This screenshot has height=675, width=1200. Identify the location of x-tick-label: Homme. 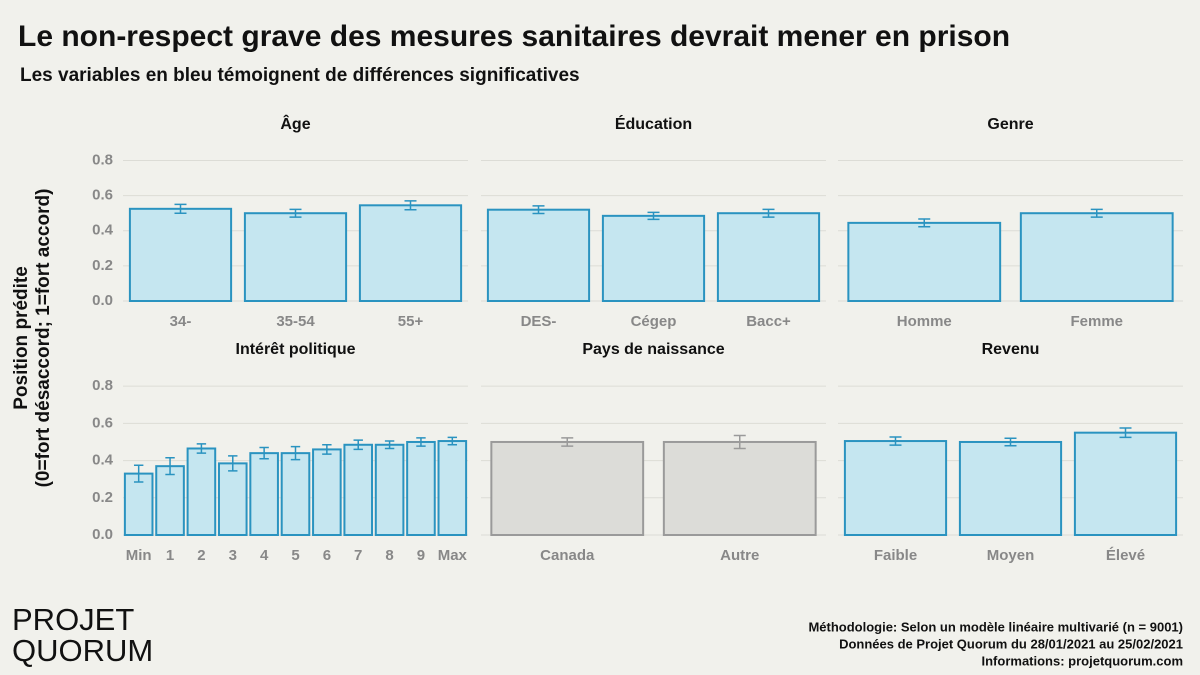
(924, 321).